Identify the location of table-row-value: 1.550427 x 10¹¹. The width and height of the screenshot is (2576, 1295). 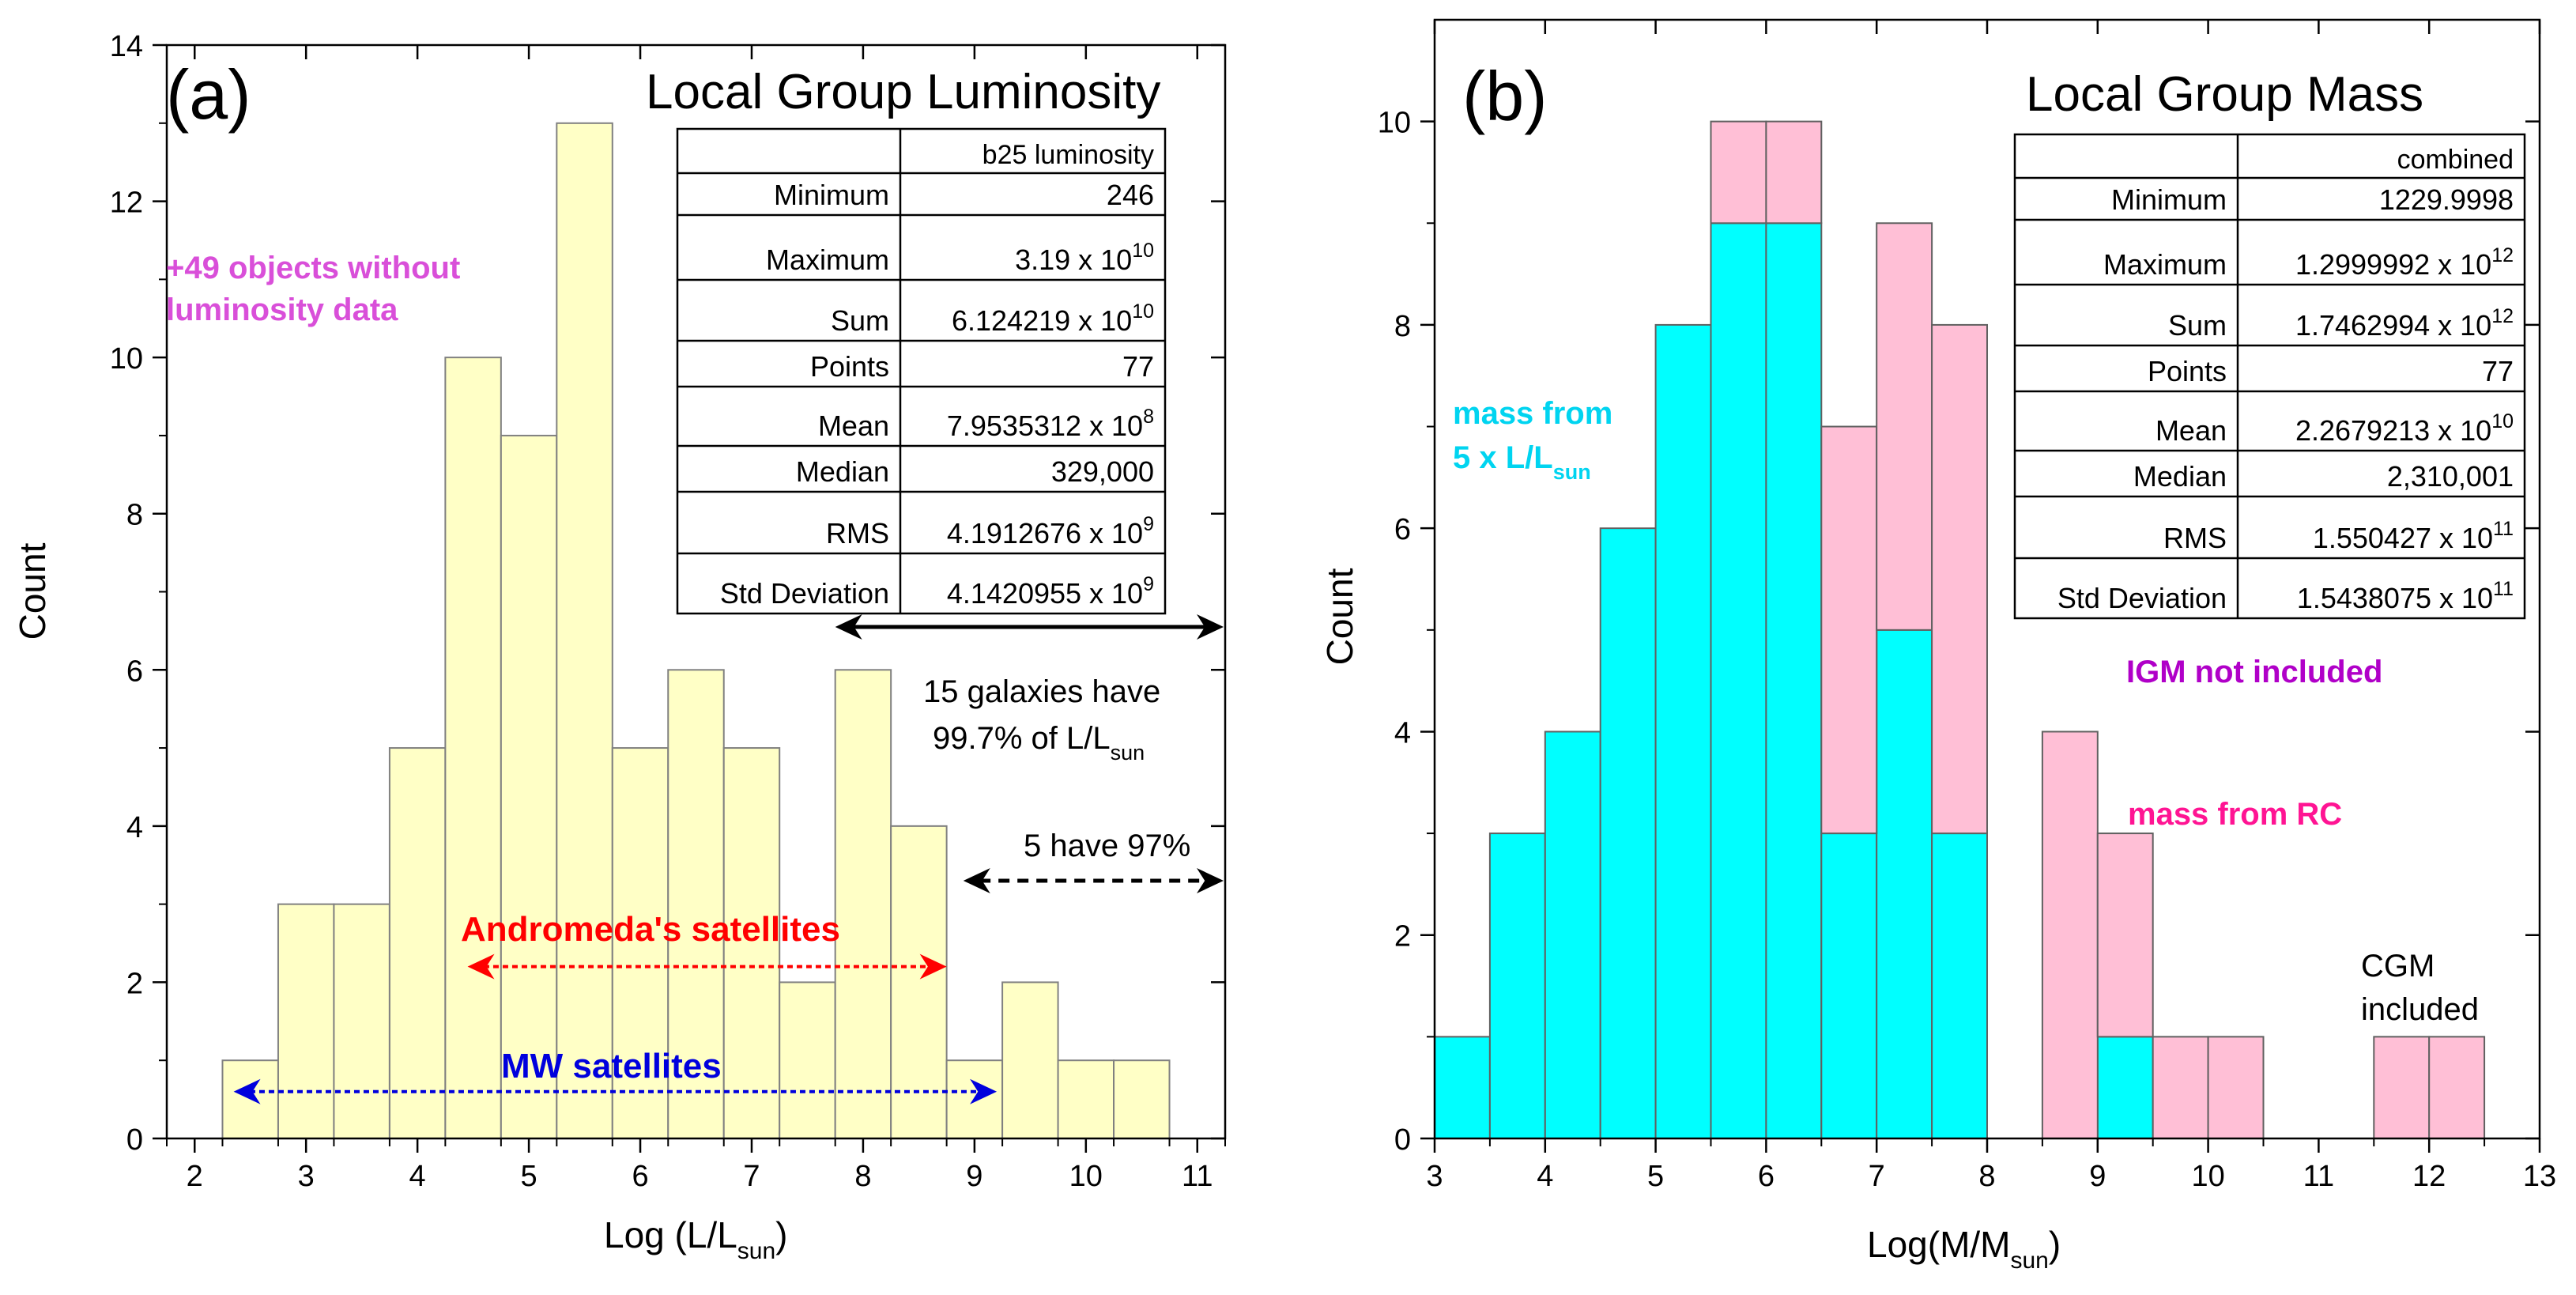
(2413, 536).